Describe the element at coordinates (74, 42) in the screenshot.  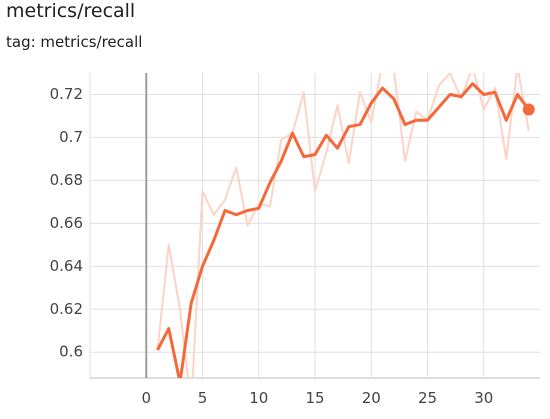
I see `chart-subtitle: tag: metrics/recall` at that location.